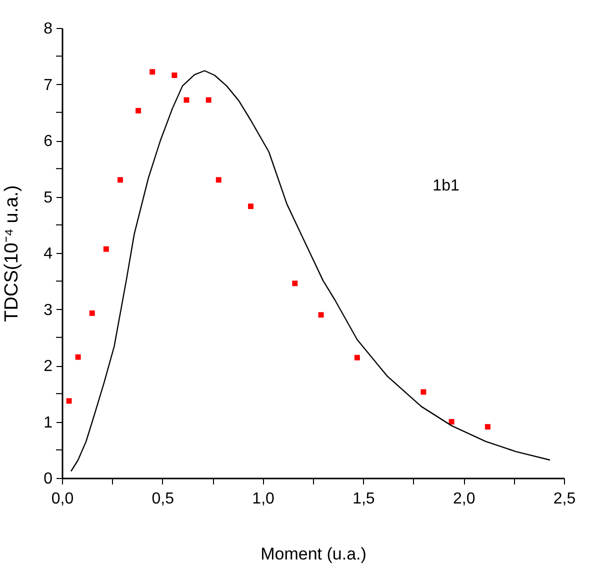 The image size is (611, 571). I want to click on y-axis-title: TDCS(10⁻⁴ u.a.), so click(12, 253).